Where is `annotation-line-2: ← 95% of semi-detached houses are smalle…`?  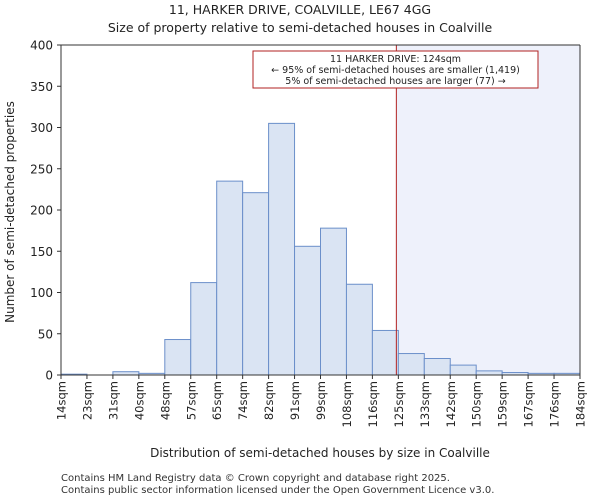 annotation-line-2: ← 95% of semi-detached houses are smalle… is located at coordinates (395, 70).